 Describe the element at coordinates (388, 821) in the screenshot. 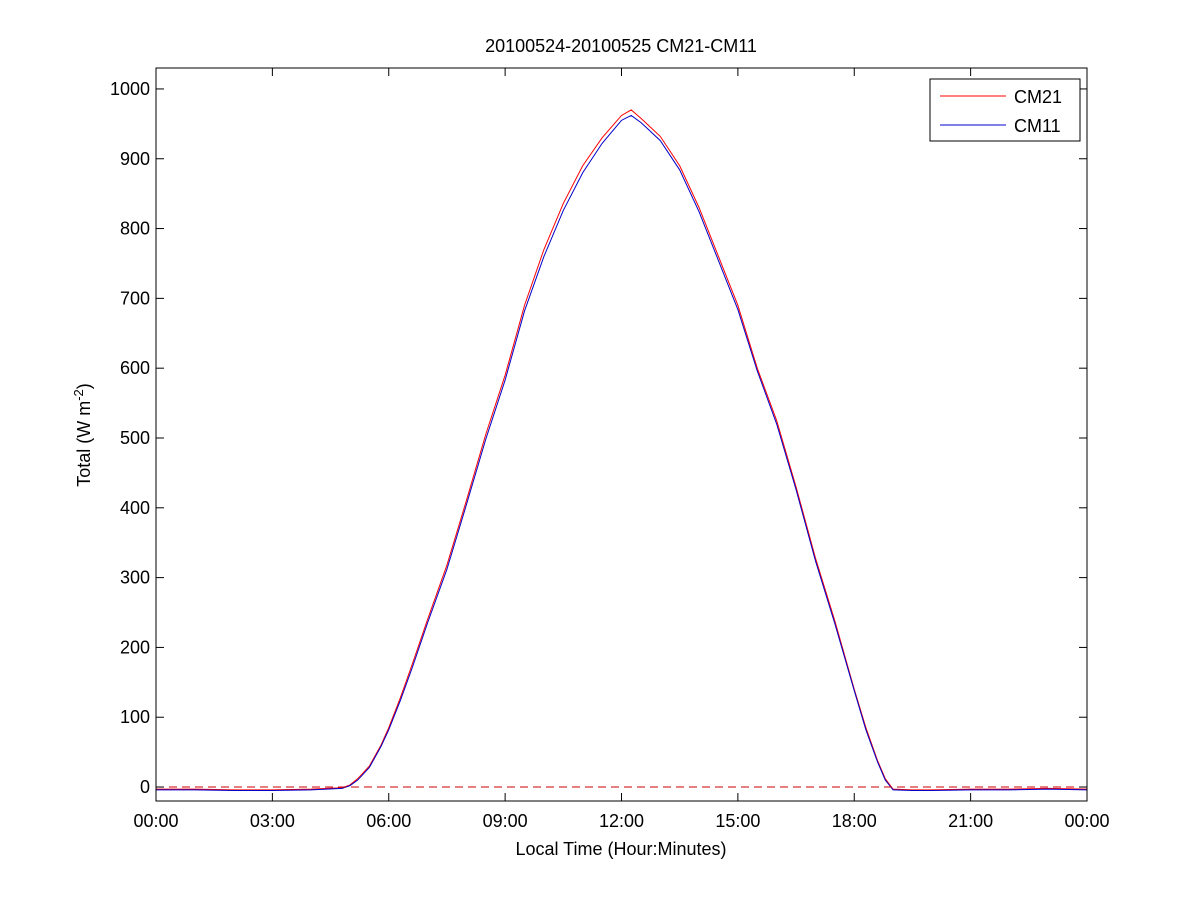

I see `x-tick-label: 06:00` at that location.